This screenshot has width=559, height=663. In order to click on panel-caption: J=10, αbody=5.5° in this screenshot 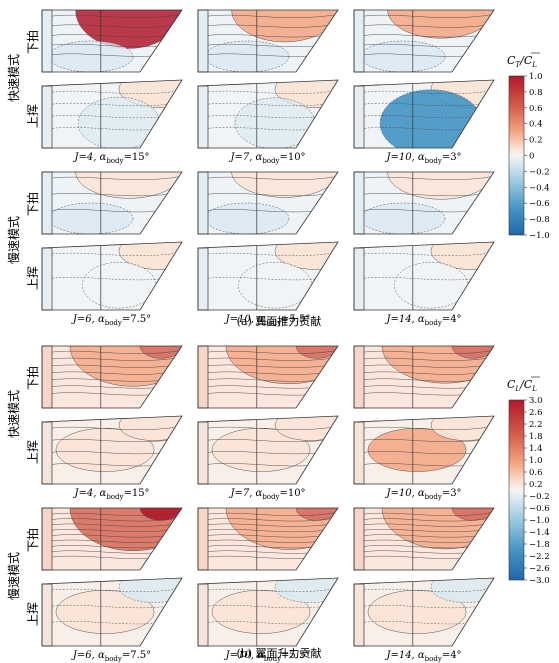, I will do `click(267, 656)`.